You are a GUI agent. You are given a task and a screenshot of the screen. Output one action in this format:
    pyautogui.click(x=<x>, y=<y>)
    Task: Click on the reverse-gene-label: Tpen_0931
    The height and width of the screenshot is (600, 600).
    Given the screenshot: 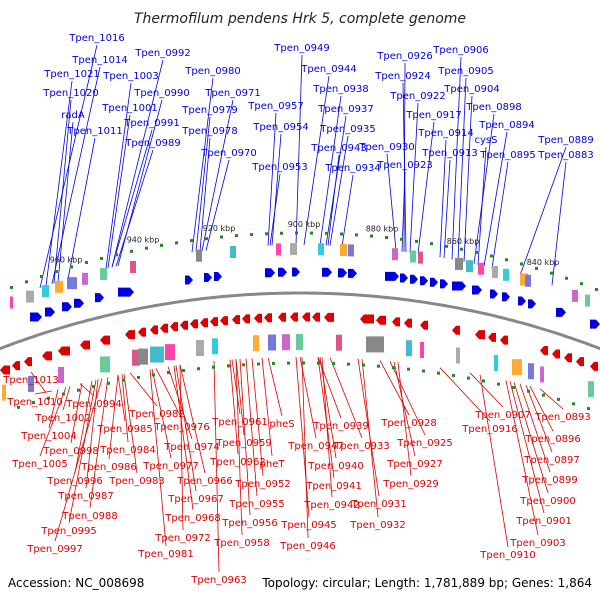 What is the action you would take?
    pyautogui.click(x=378, y=504)
    